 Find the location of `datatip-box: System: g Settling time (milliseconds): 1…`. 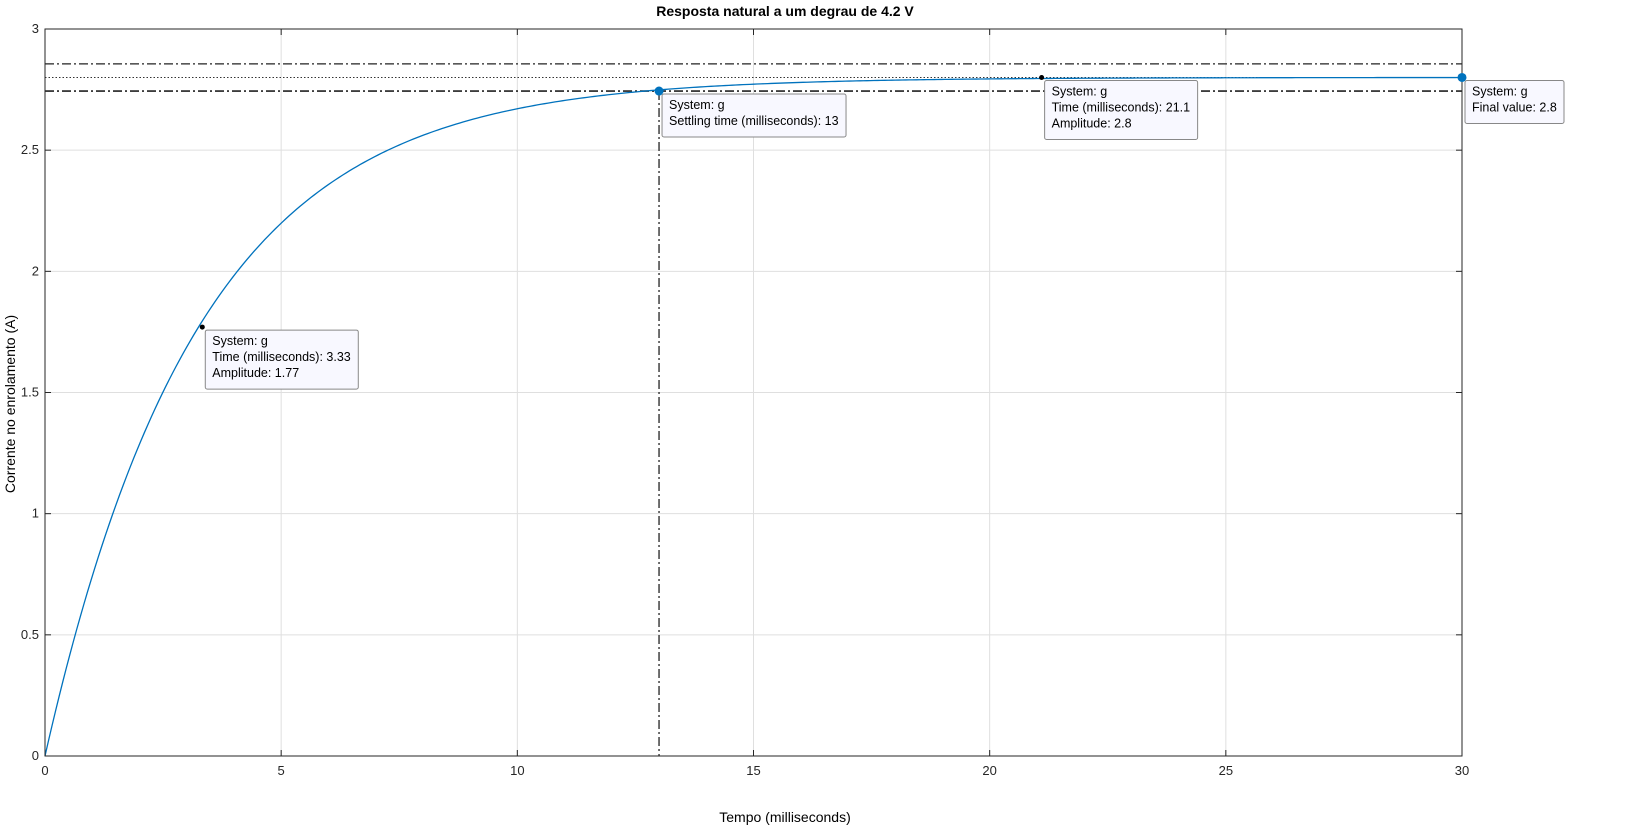

datatip-box: System: g Settling time (milliseconds): 1… is located at coordinates (754, 115).